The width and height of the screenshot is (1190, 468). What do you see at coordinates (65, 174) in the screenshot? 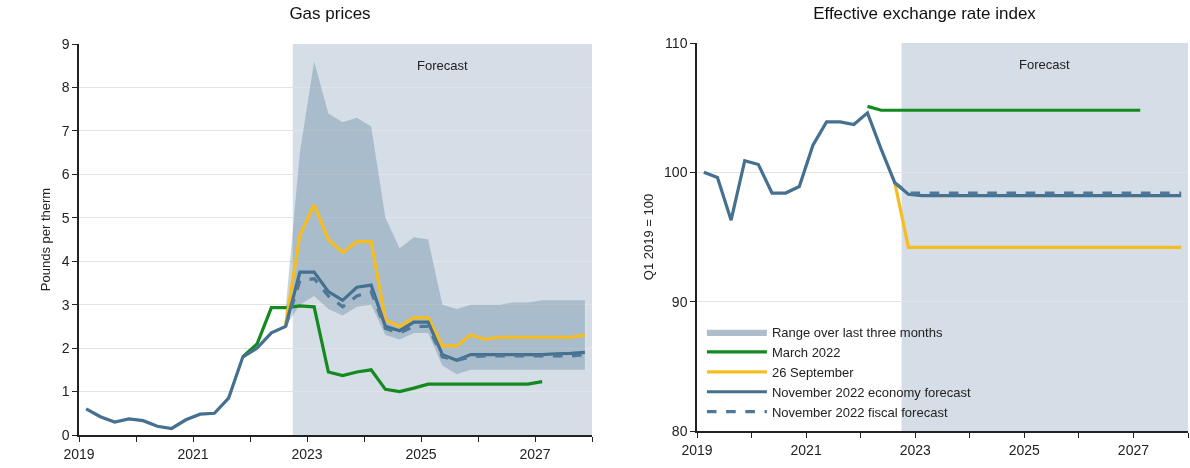
I see `y-tick-label: 6` at bounding box center [65, 174].